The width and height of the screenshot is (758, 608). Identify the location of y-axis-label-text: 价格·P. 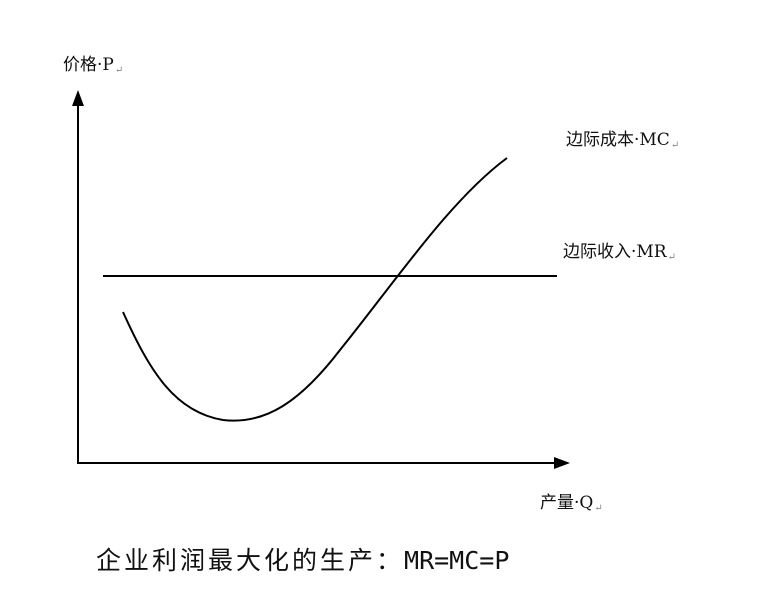
(88, 65).